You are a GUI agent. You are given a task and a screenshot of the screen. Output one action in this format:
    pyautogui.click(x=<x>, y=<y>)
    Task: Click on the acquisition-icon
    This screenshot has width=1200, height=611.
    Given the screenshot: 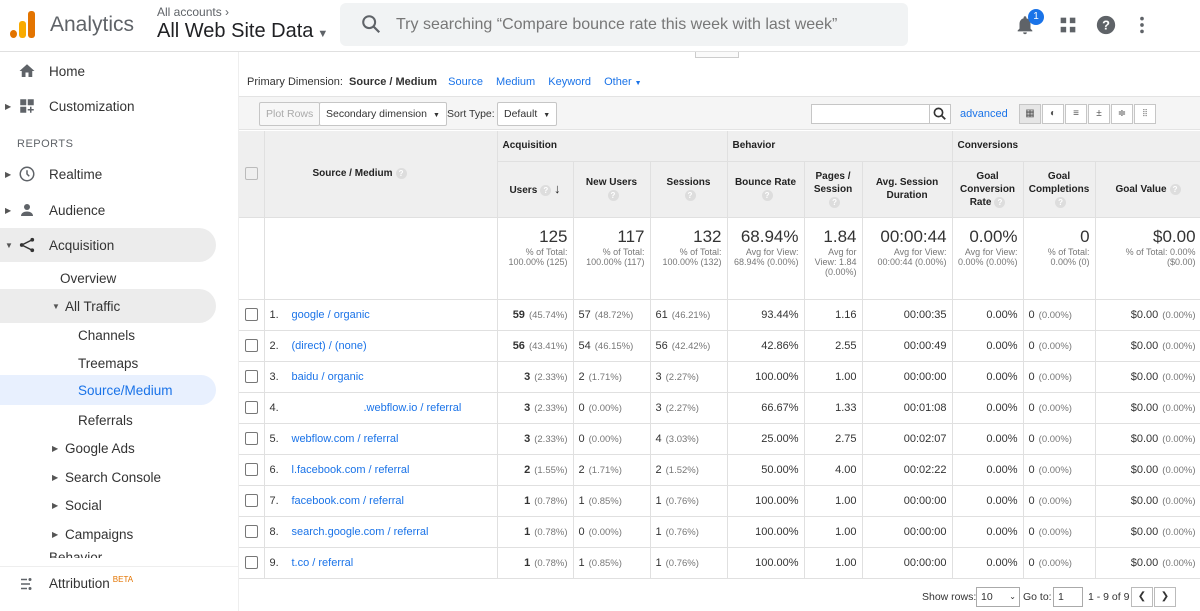 What is the action you would take?
    pyautogui.click(x=27, y=245)
    